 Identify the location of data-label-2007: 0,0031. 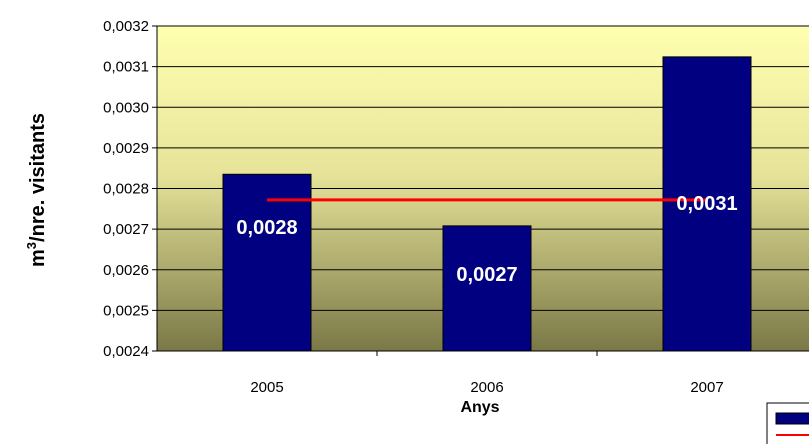
(706, 204).